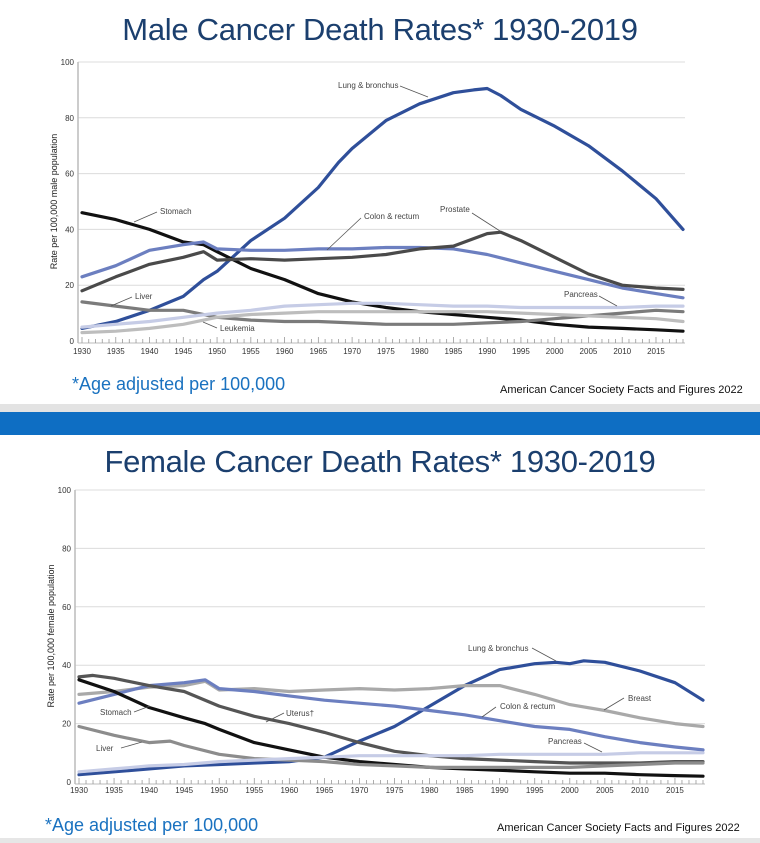 This screenshot has width=760, height=843. What do you see at coordinates (51, 635) in the screenshot?
I see `y-axis-label: Rate per 100,000 female population` at bounding box center [51, 635].